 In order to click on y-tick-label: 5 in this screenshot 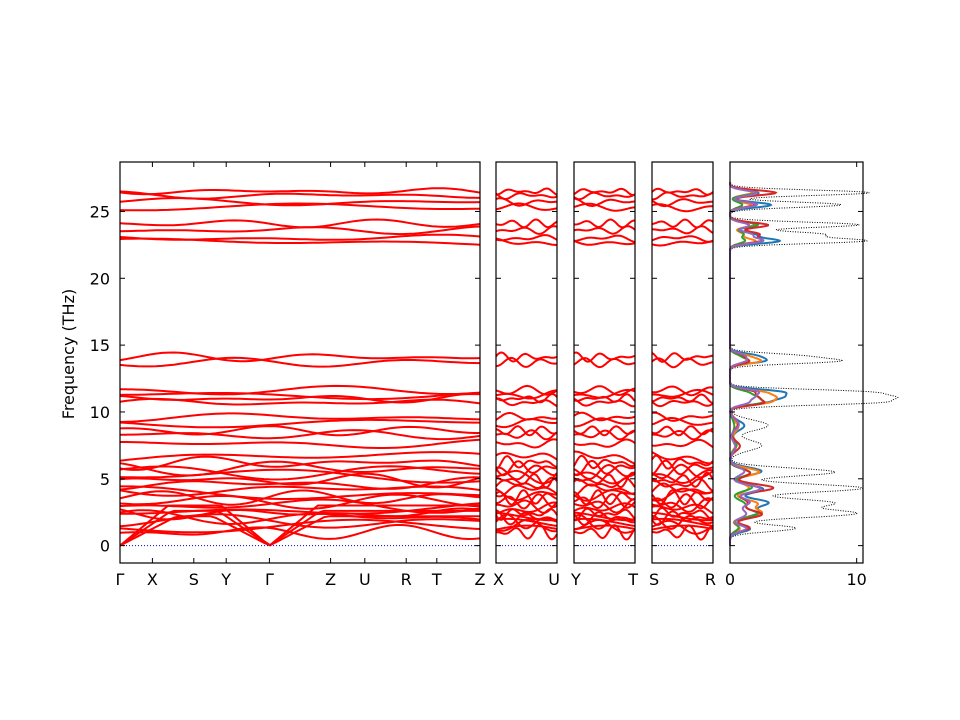, I will do `click(105, 479)`.